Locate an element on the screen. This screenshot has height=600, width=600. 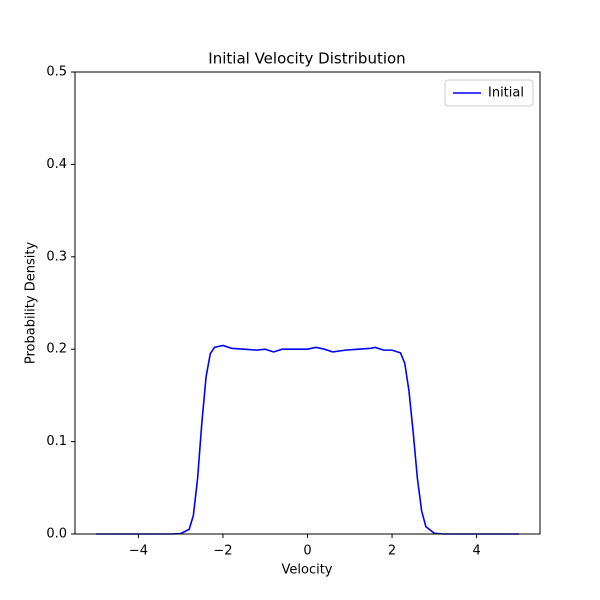
x-tick-label: −2 is located at coordinates (222, 551).